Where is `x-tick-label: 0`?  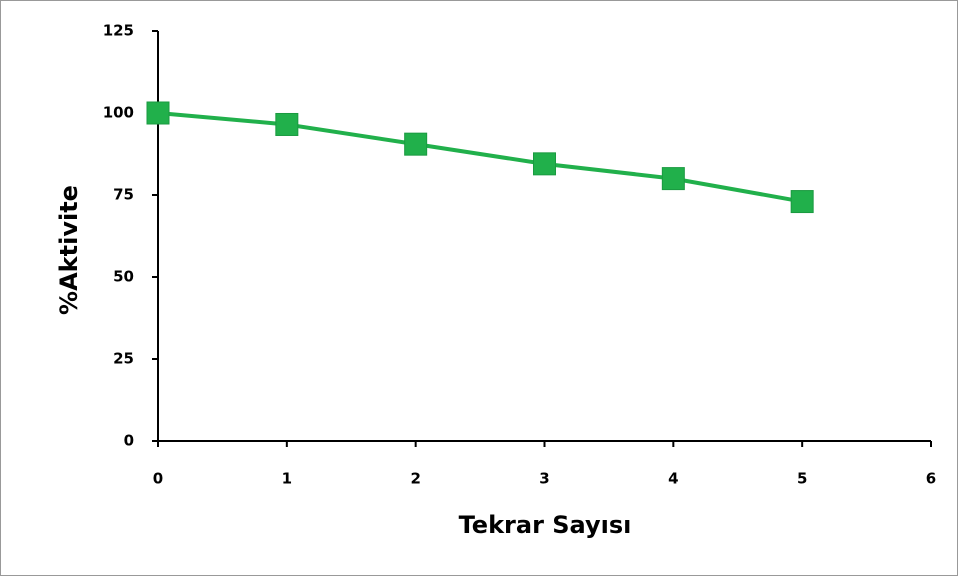 x-tick-label: 0 is located at coordinates (158, 479).